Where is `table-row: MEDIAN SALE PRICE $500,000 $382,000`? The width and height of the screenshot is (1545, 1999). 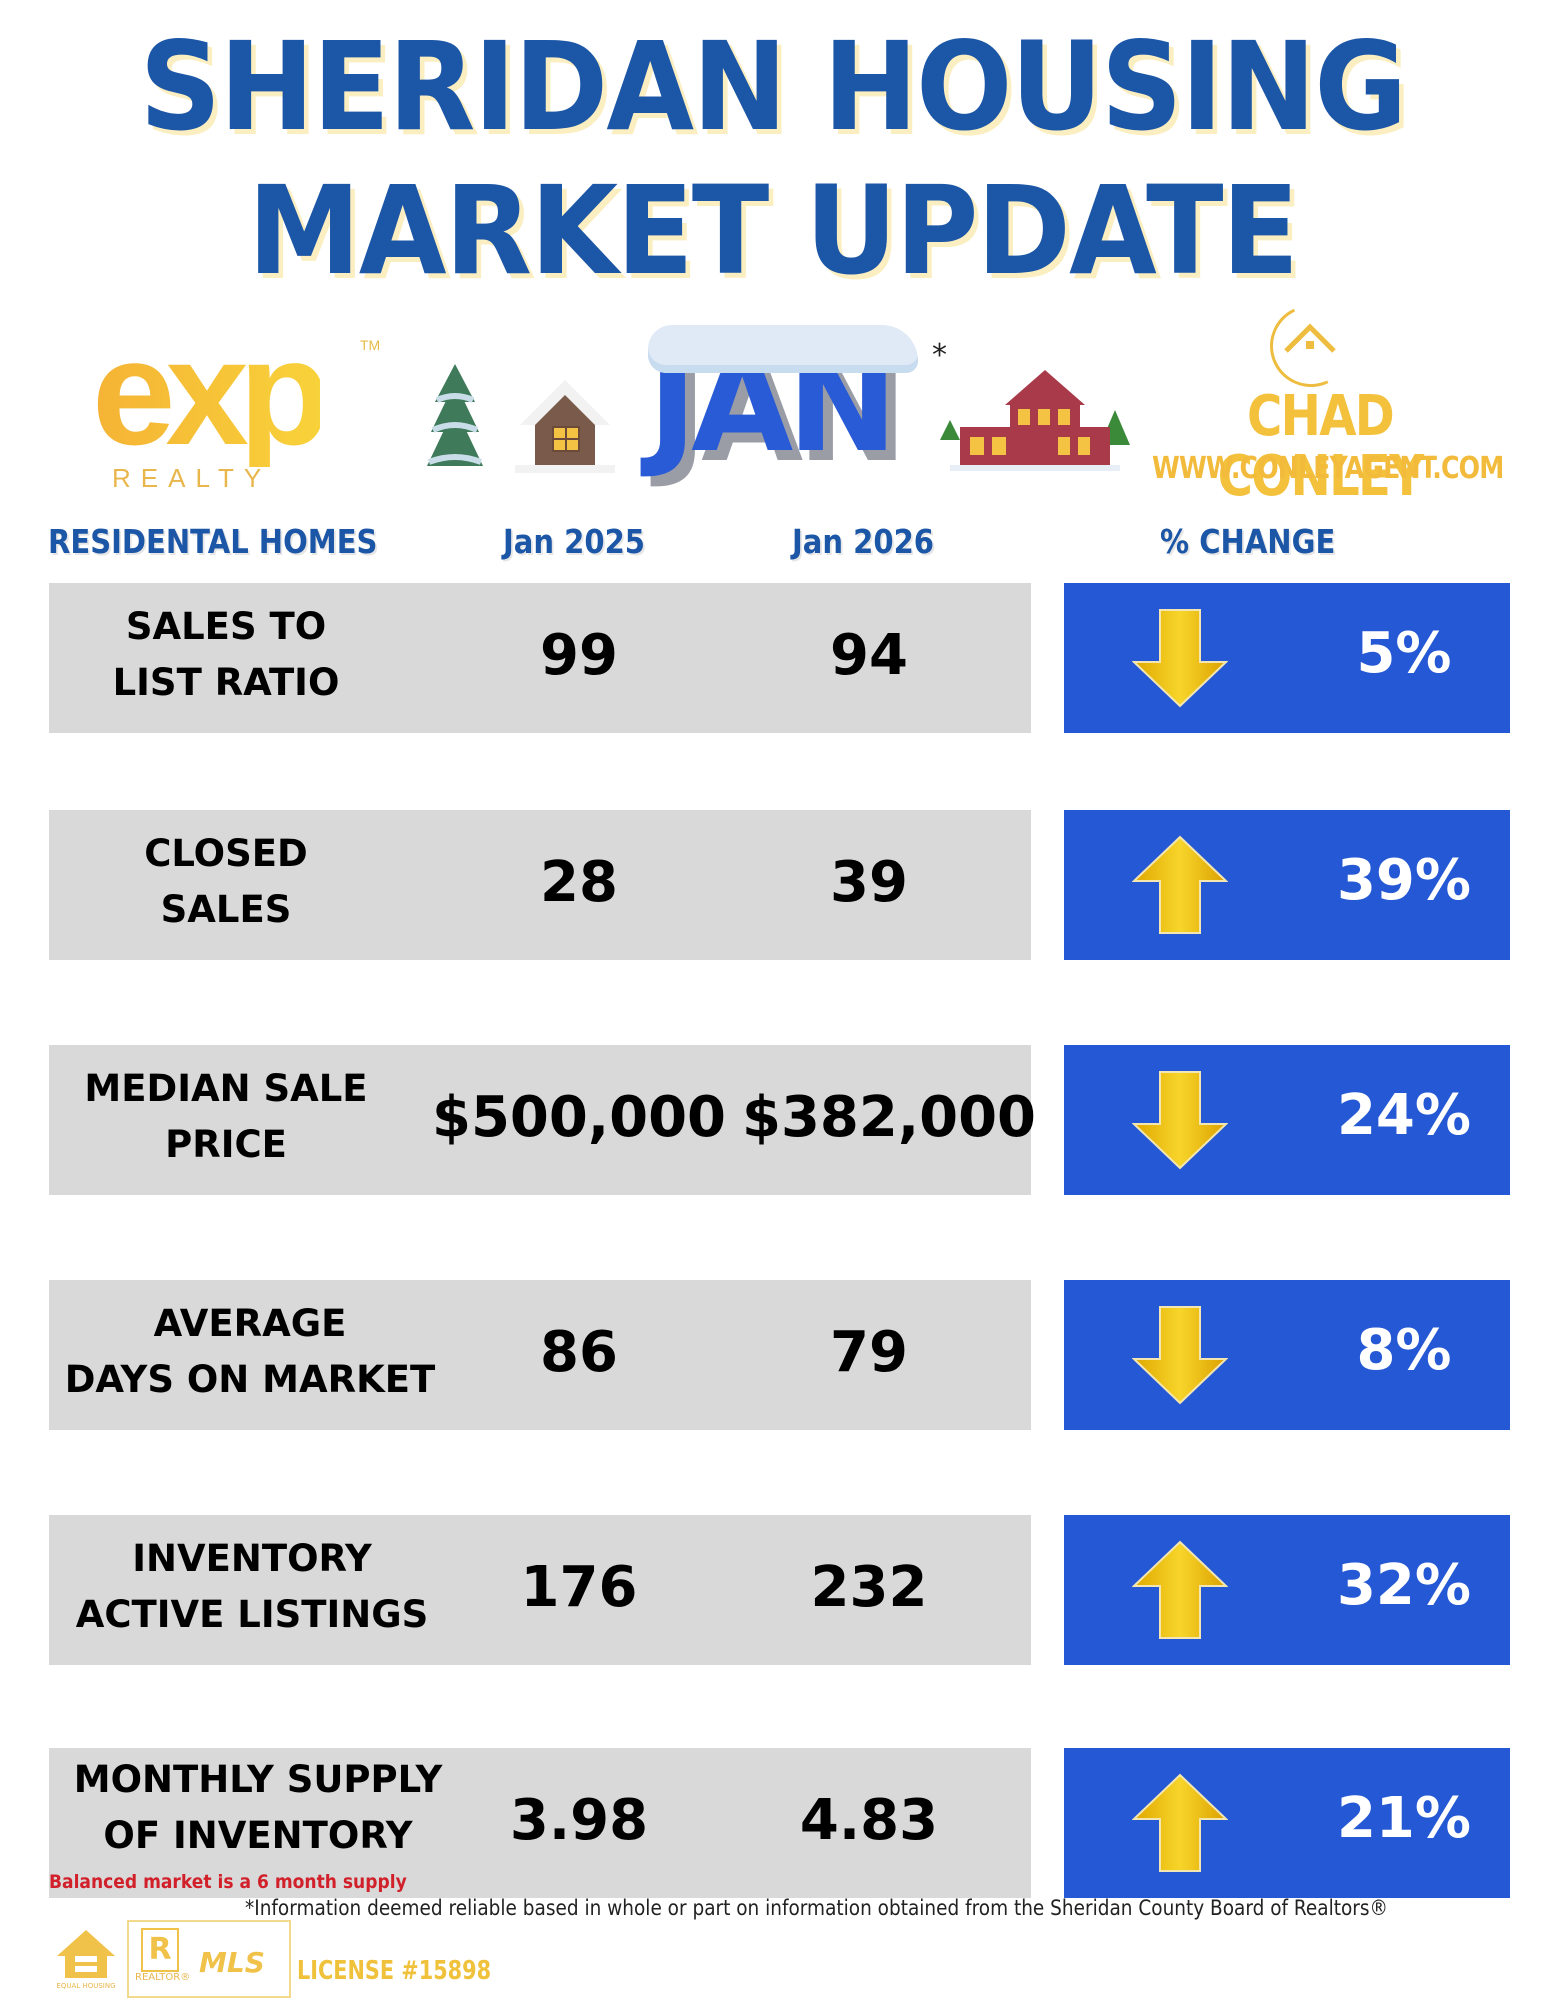 table-row: MEDIAN SALE PRICE $500,000 $382,000 is located at coordinates (542, 1120).